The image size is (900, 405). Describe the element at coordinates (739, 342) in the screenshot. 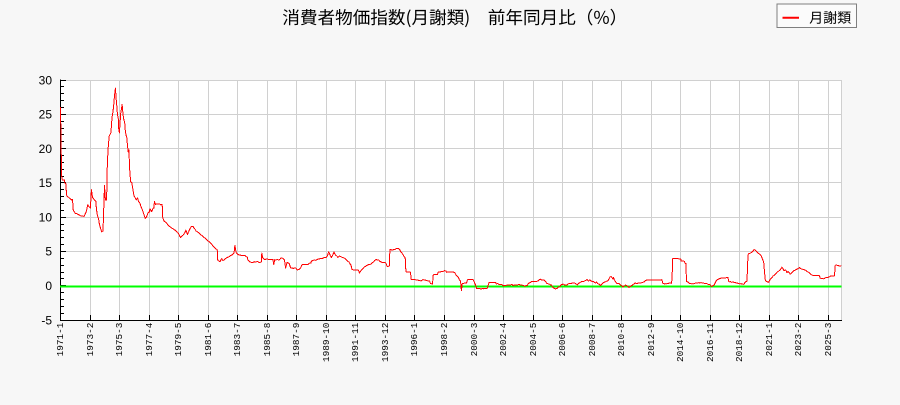

I see `svg-text: 2018-12` at that location.